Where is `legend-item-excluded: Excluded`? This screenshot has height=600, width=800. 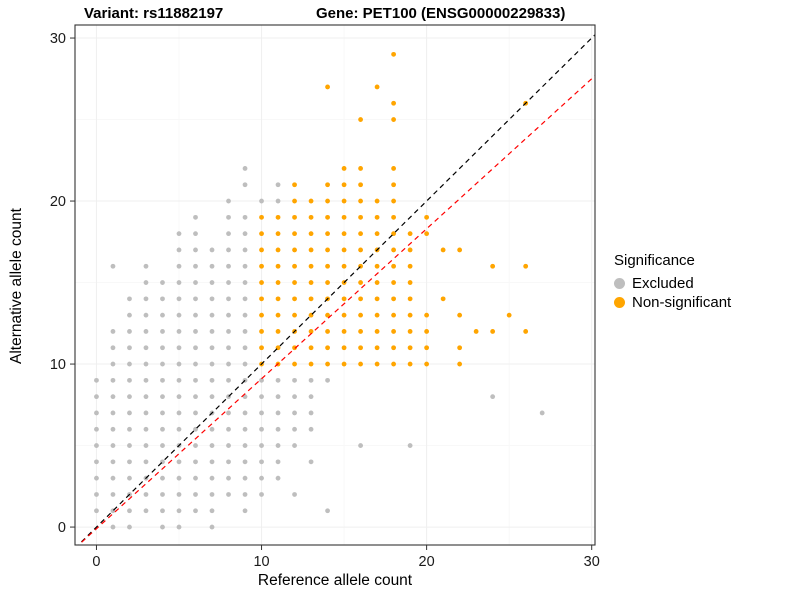
legend-item-excluded: Excluded is located at coordinates (672, 283).